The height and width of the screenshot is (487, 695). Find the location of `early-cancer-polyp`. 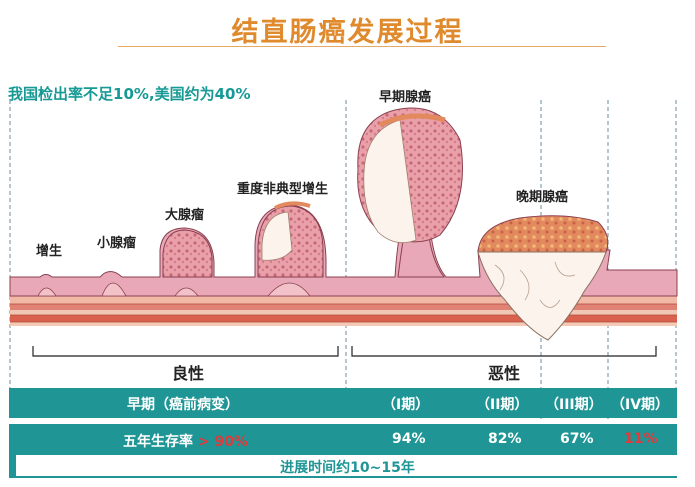

early-cancer-polyp is located at coordinates (410, 192).